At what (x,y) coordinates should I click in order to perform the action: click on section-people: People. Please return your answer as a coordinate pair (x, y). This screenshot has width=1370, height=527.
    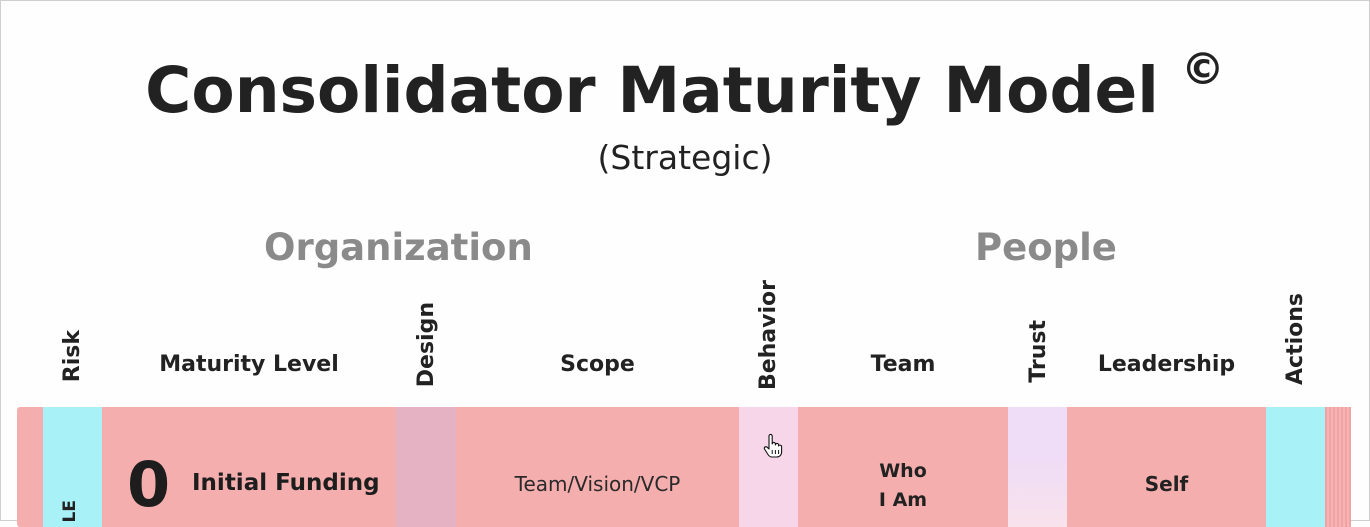
    Looking at the image, I should click on (1046, 247).